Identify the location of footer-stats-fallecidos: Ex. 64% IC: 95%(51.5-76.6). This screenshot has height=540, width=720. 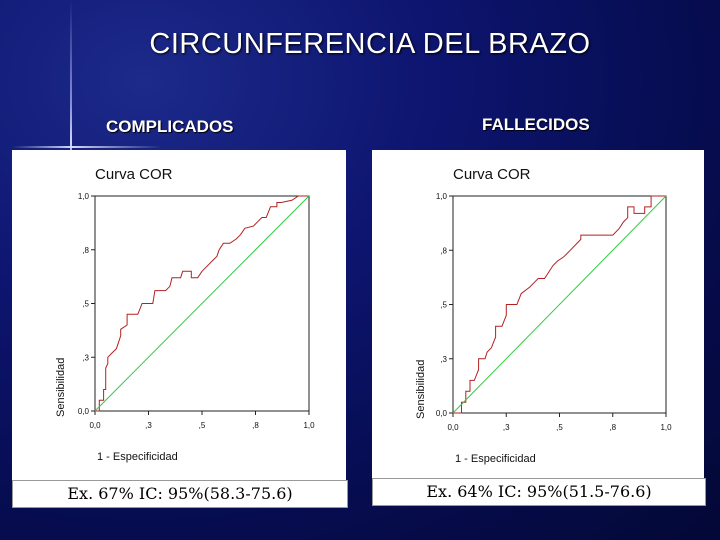
(539, 492).